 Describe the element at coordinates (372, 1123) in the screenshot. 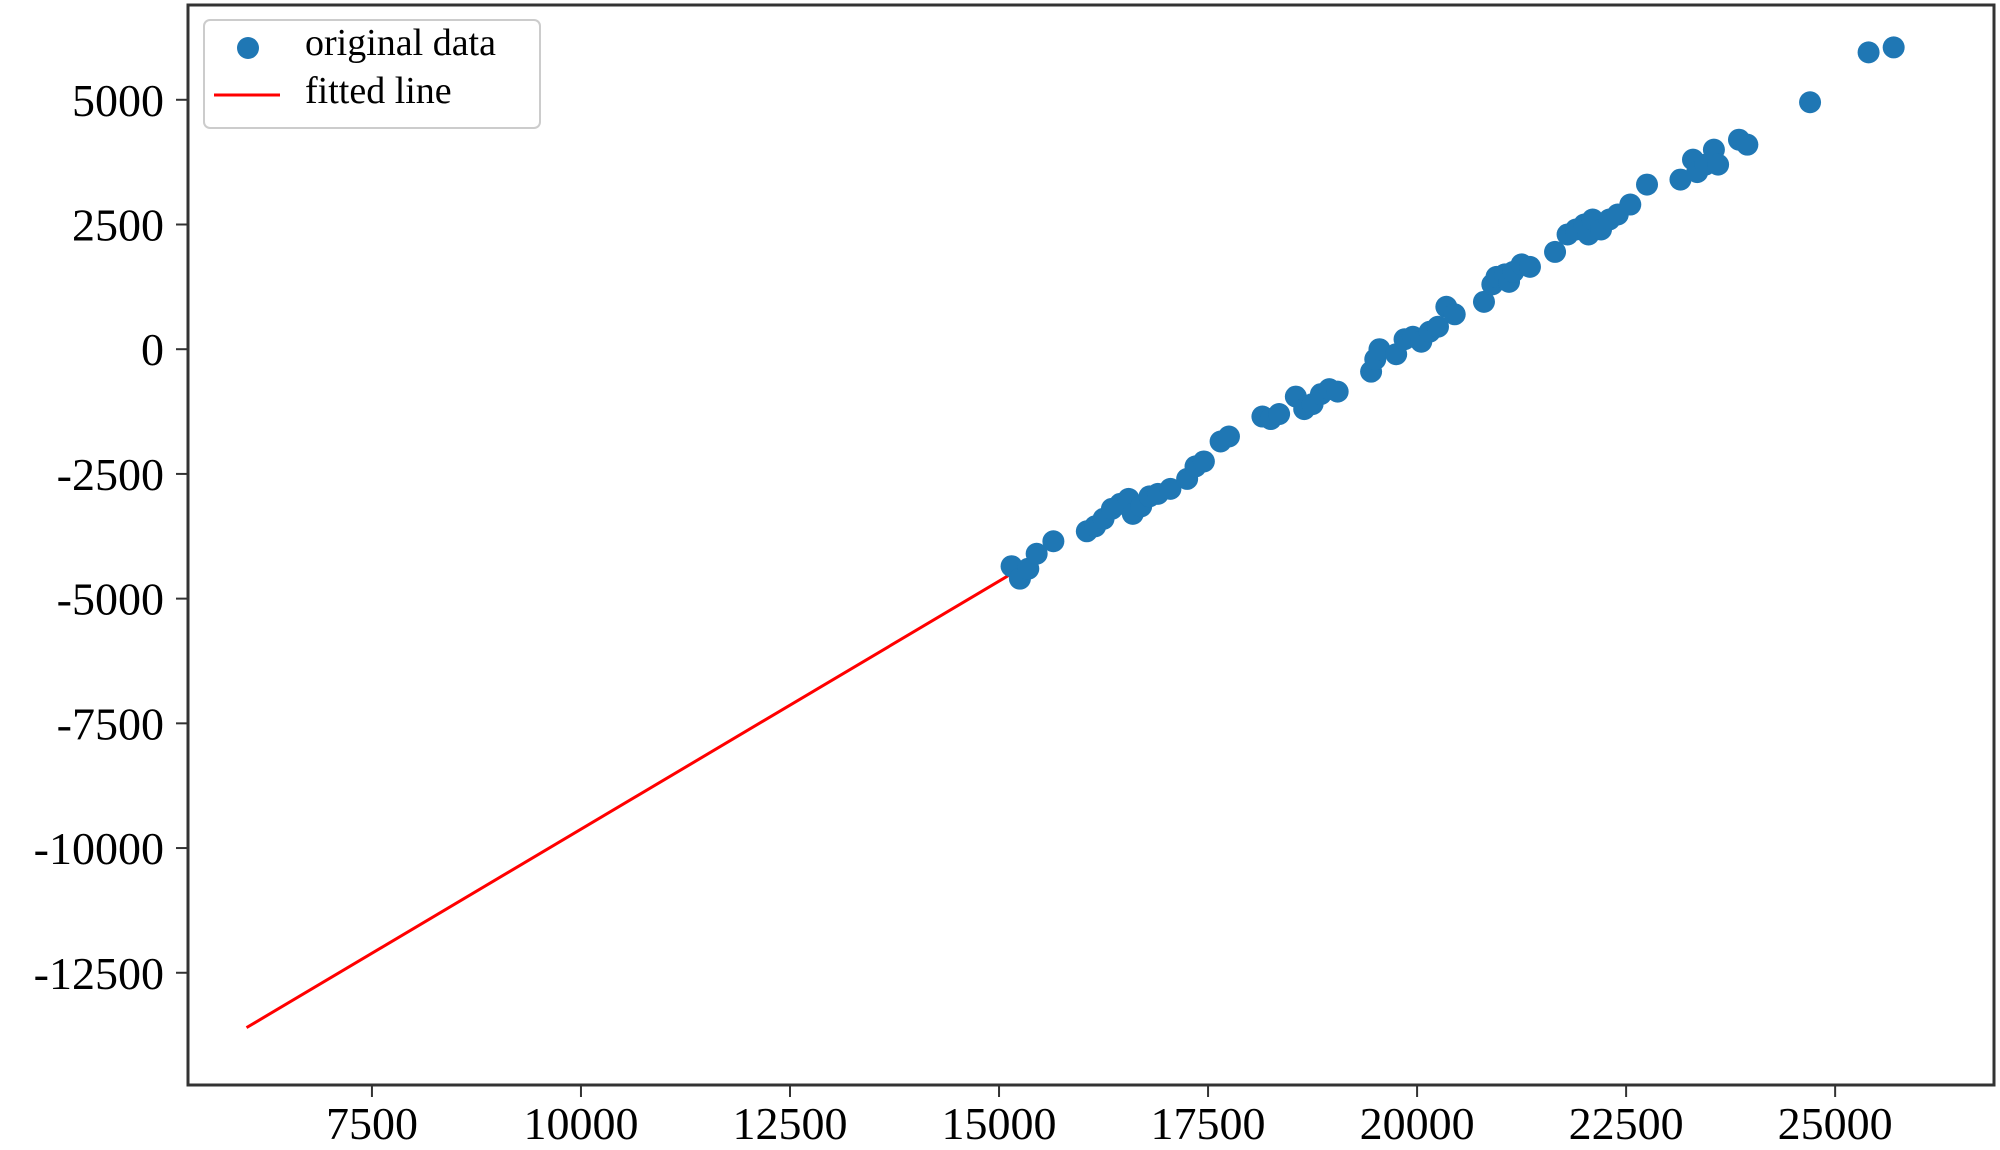

I see `x-tick-label: 7500` at that location.